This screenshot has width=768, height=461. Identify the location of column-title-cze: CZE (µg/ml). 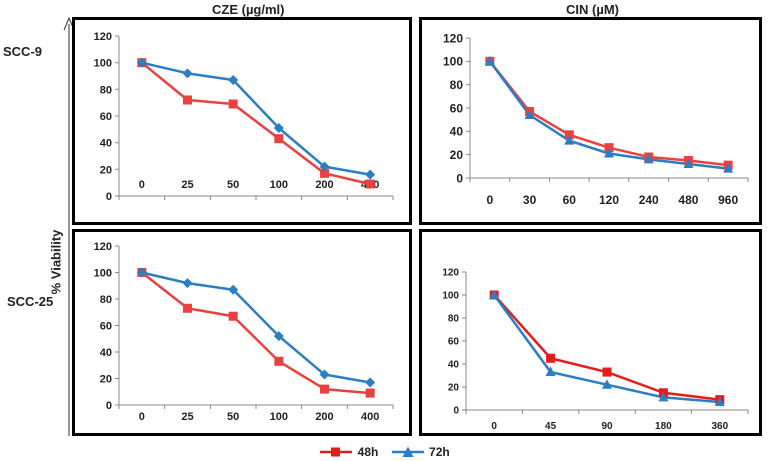
(248, 9).